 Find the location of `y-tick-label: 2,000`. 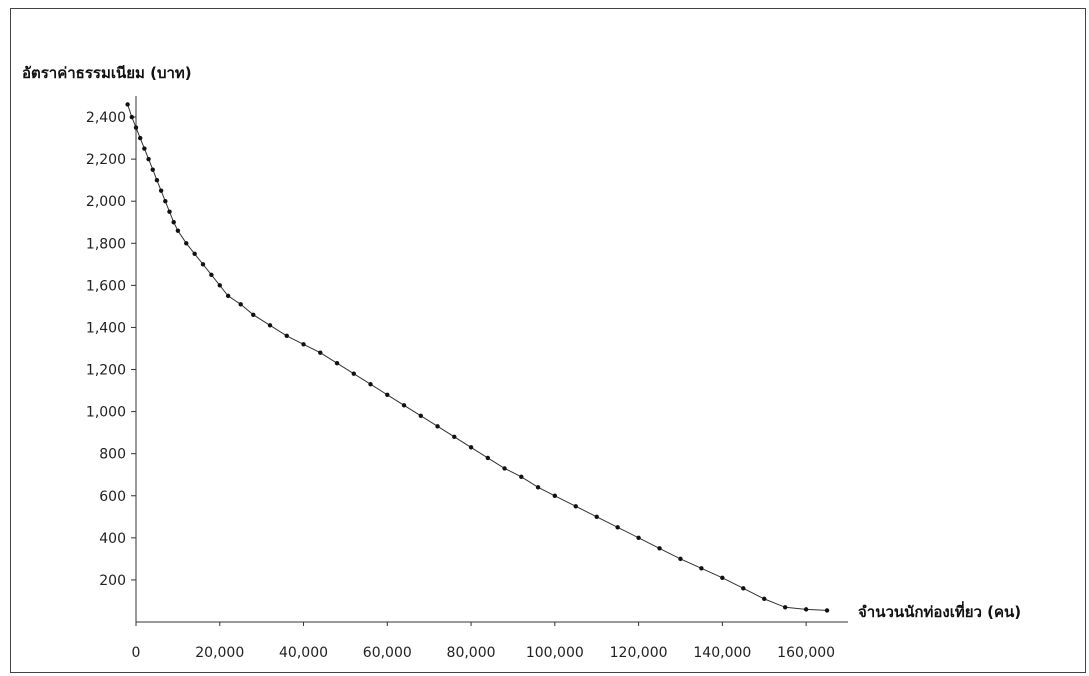

y-tick-label: 2,000 is located at coordinates (106, 202).